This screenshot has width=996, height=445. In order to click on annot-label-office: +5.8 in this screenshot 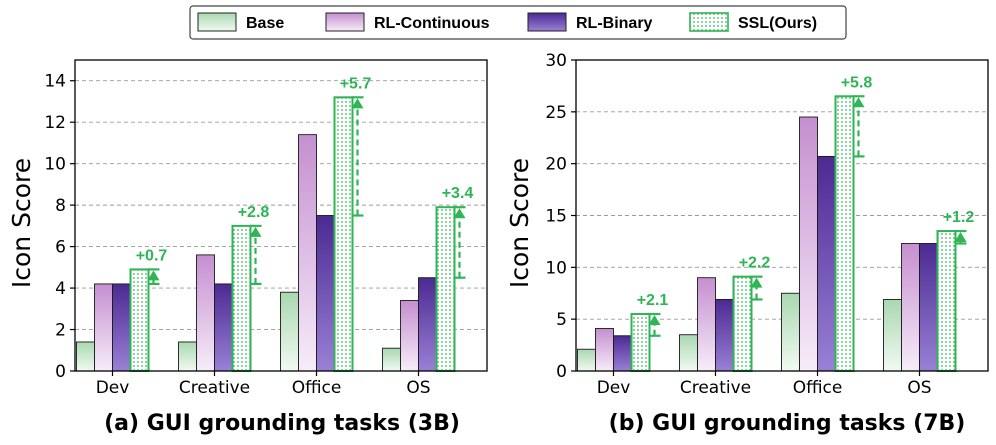, I will do `click(857, 82)`.